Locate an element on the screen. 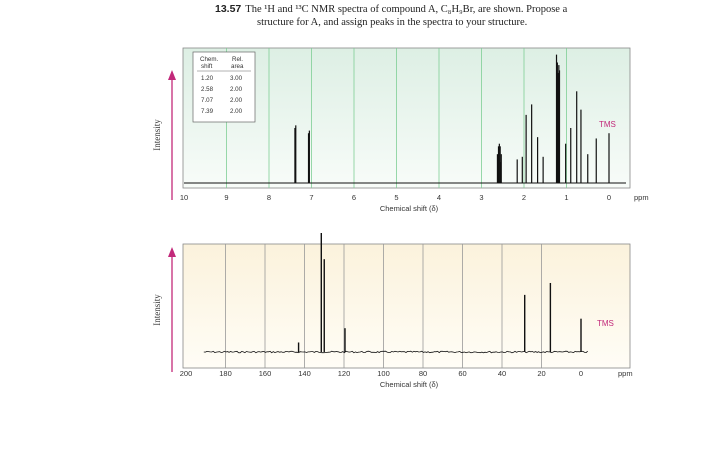  c-tick-label: 0 is located at coordinates (581, 373).